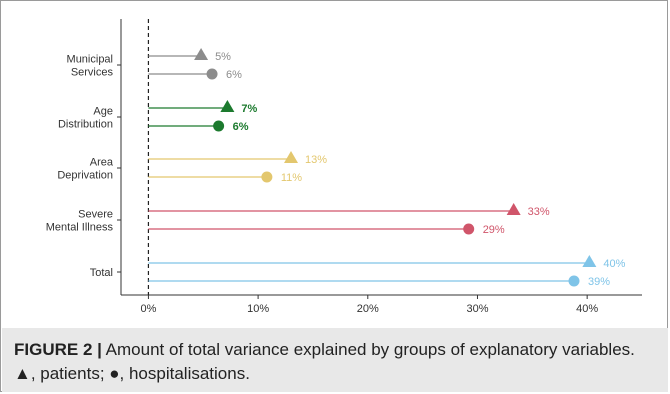 The height and width of the screenshot is (394, 670). Describe the element at coordinates (258, 309) in the screenshot. I see `x-tick-label: 10%` at that location.